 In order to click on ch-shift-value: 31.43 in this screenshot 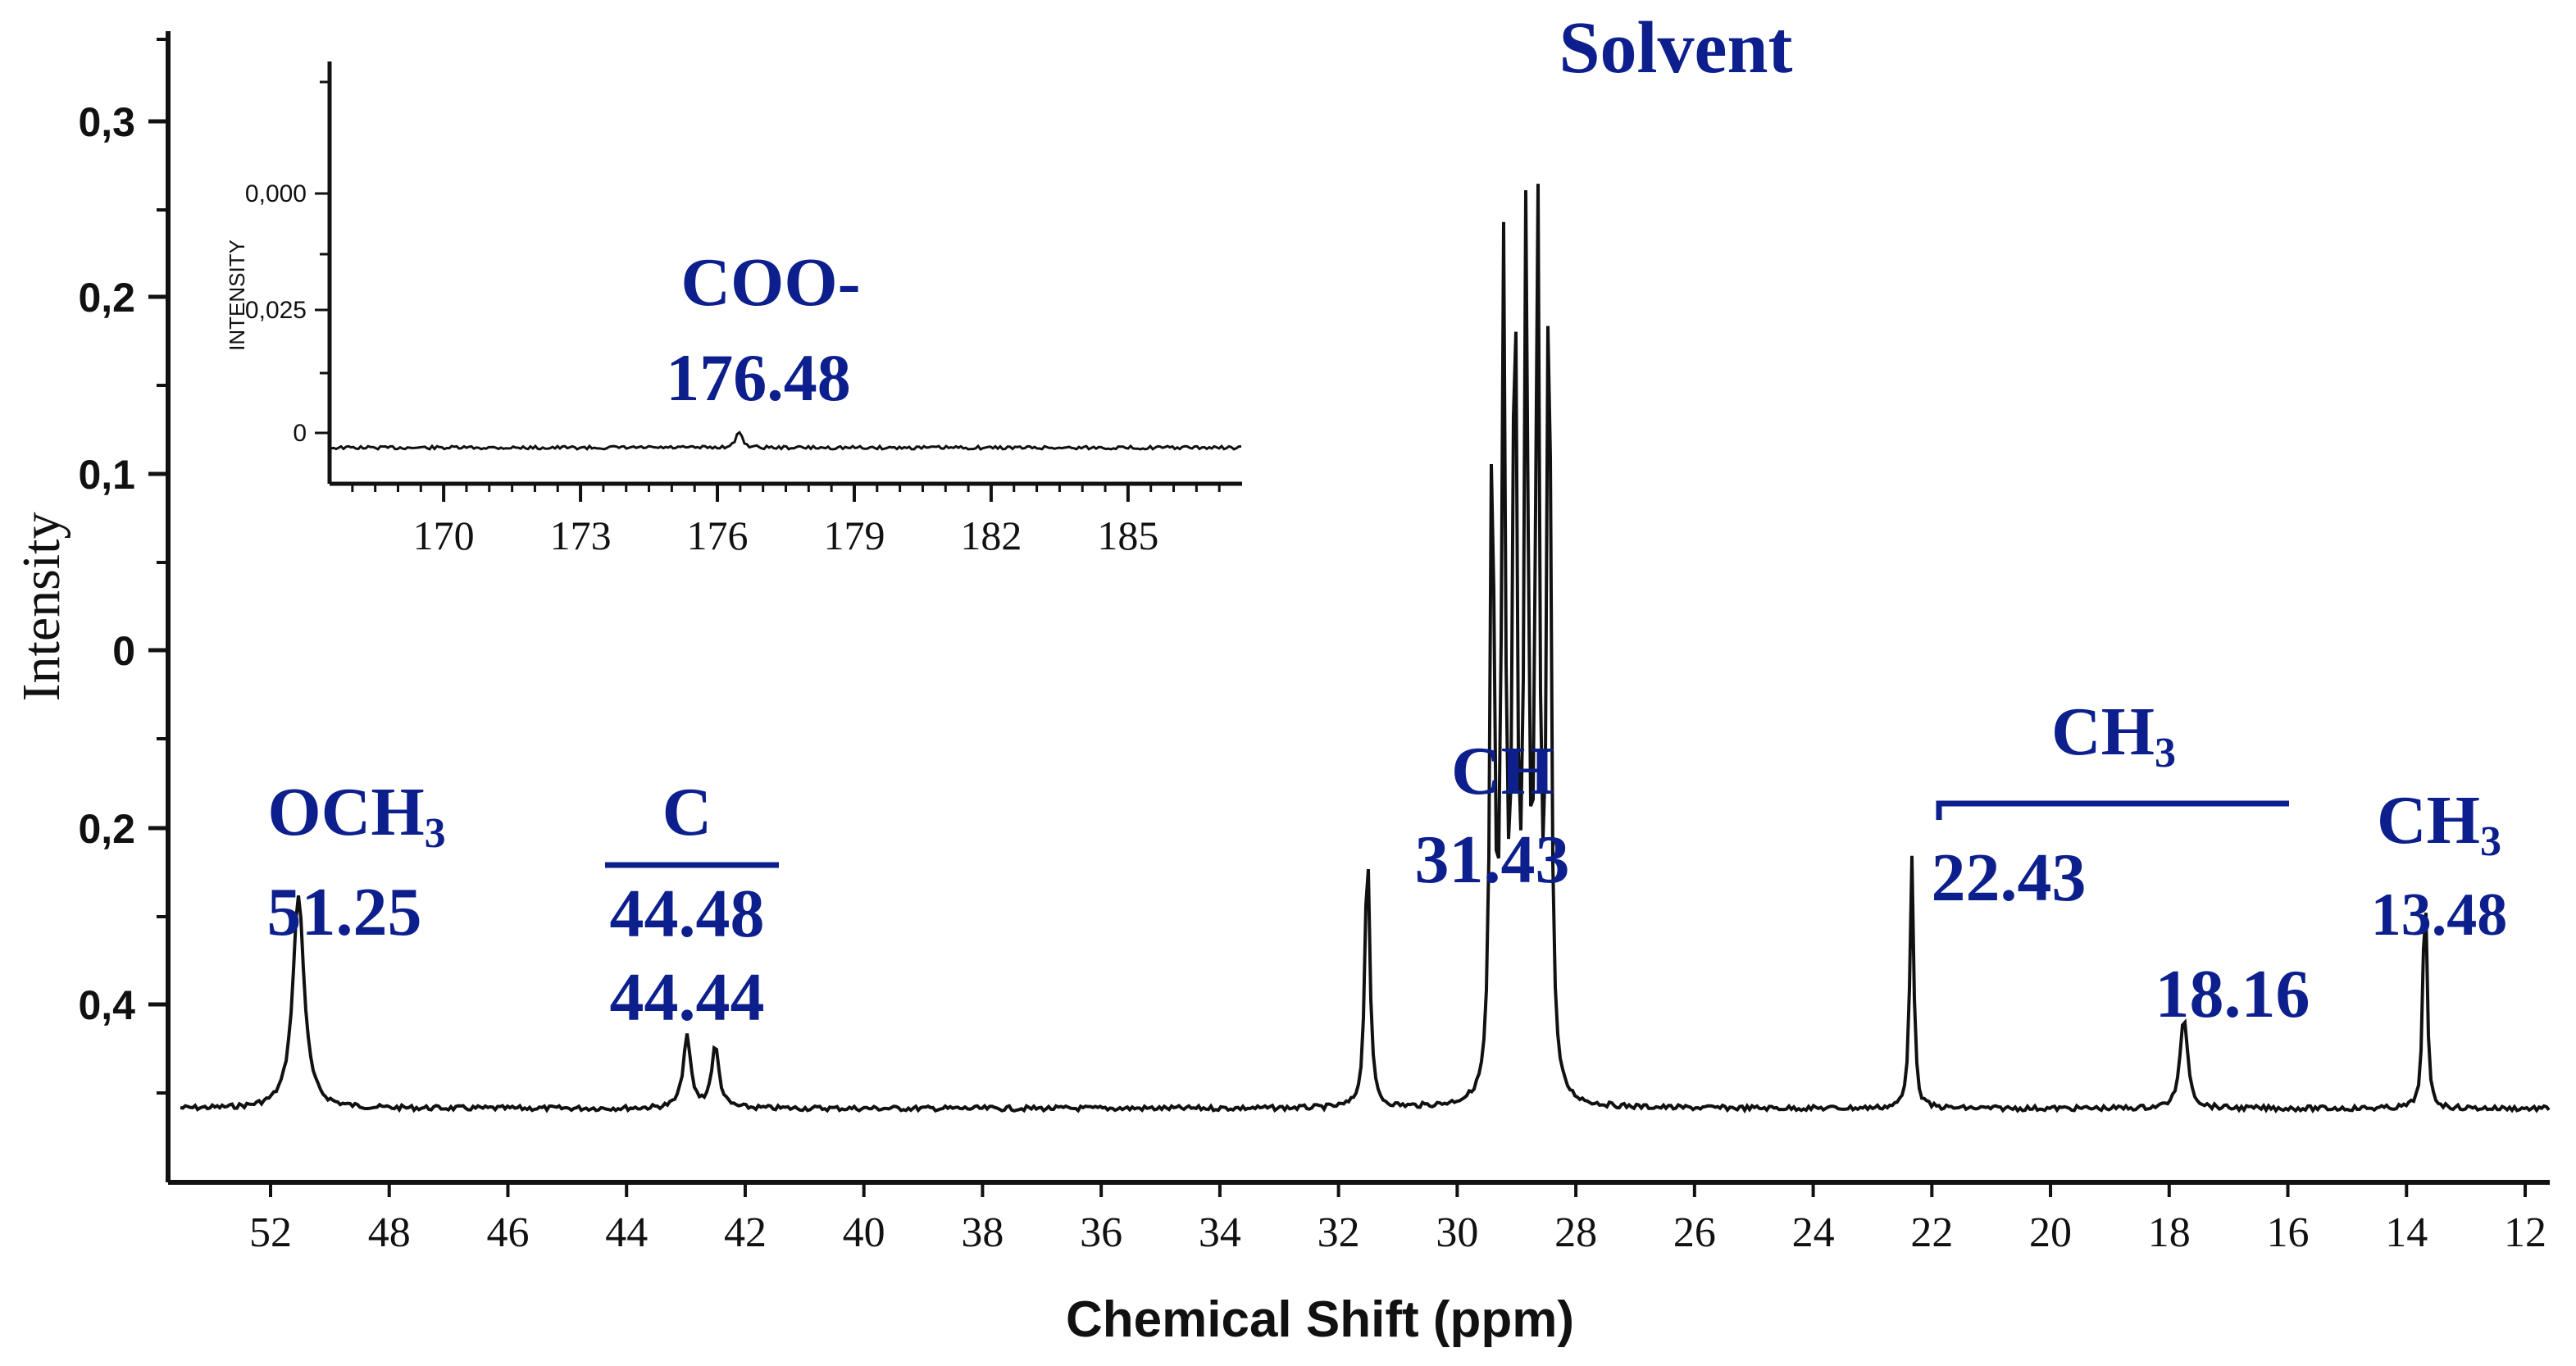, I will do `click(1492, 860)`.